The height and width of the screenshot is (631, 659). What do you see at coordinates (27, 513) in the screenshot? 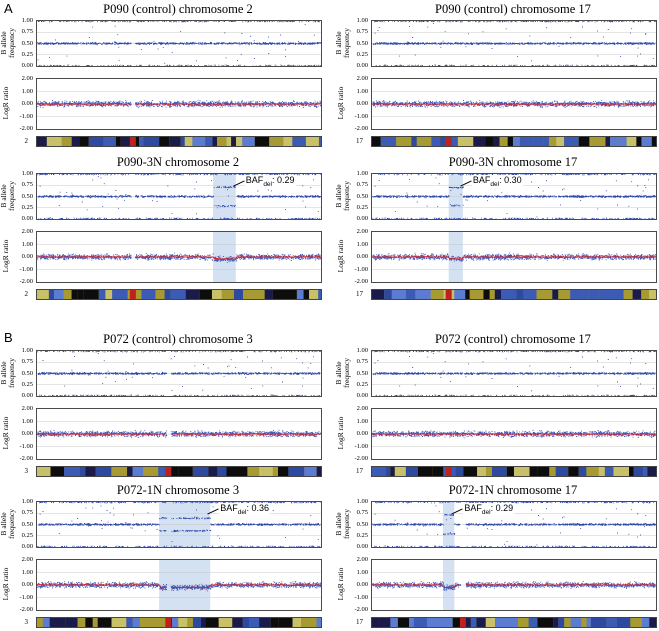
I see `baf-tick-label: 0.75` at bounding box center [27, 513].